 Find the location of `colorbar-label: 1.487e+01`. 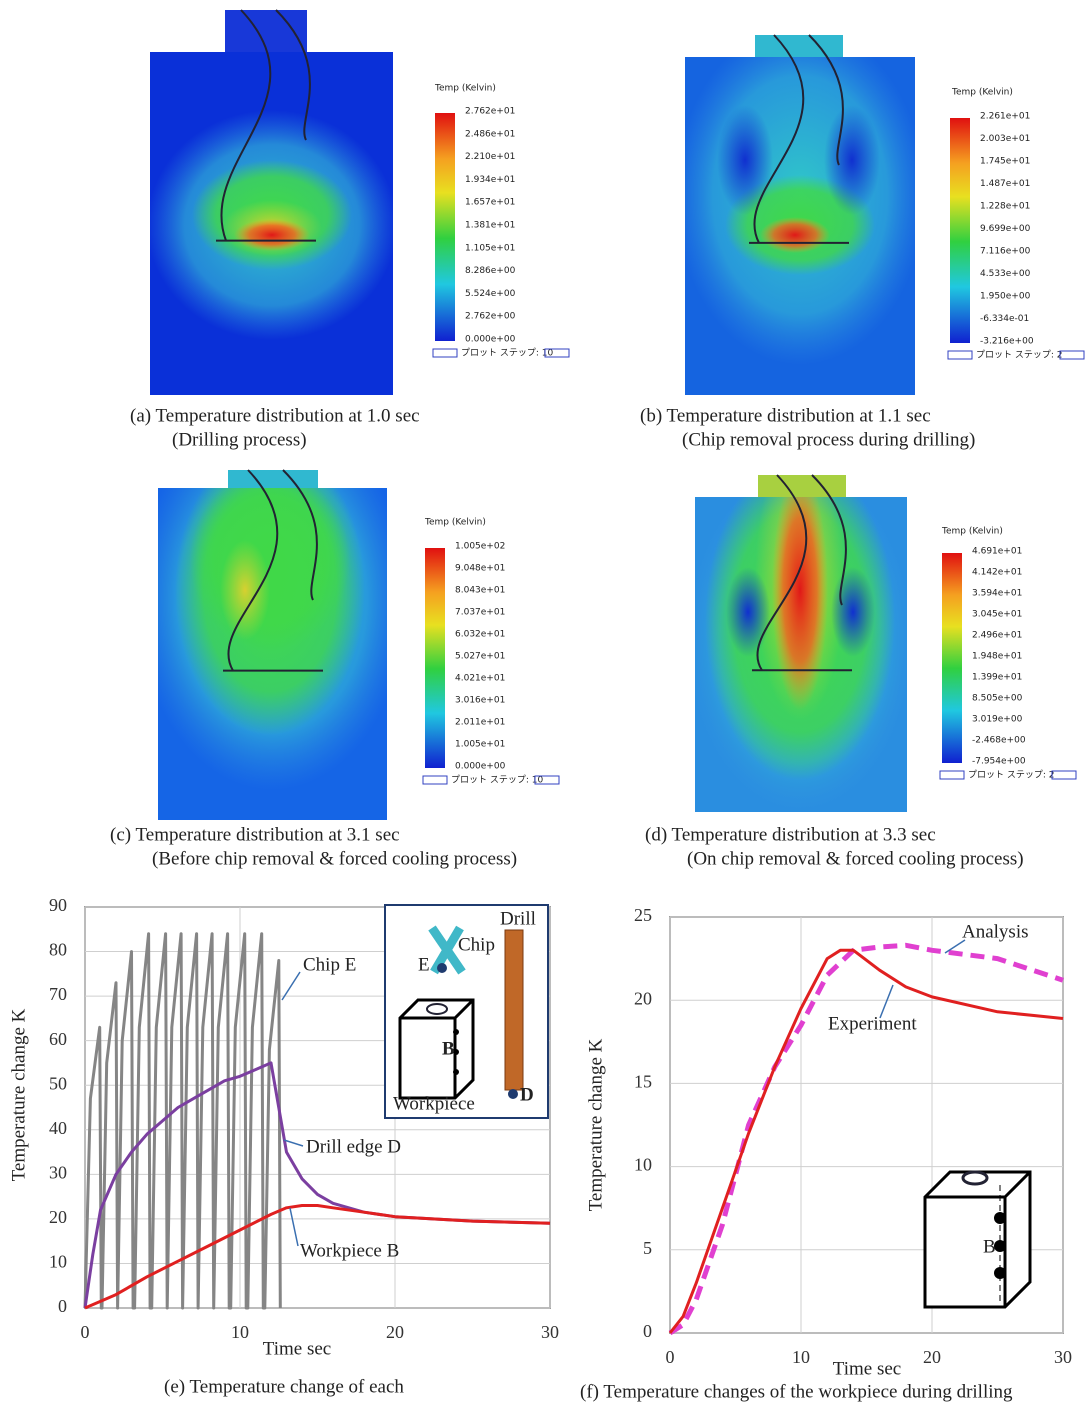

colorbar-label: 1.487e+01 is located at coordinates (1005, 184).